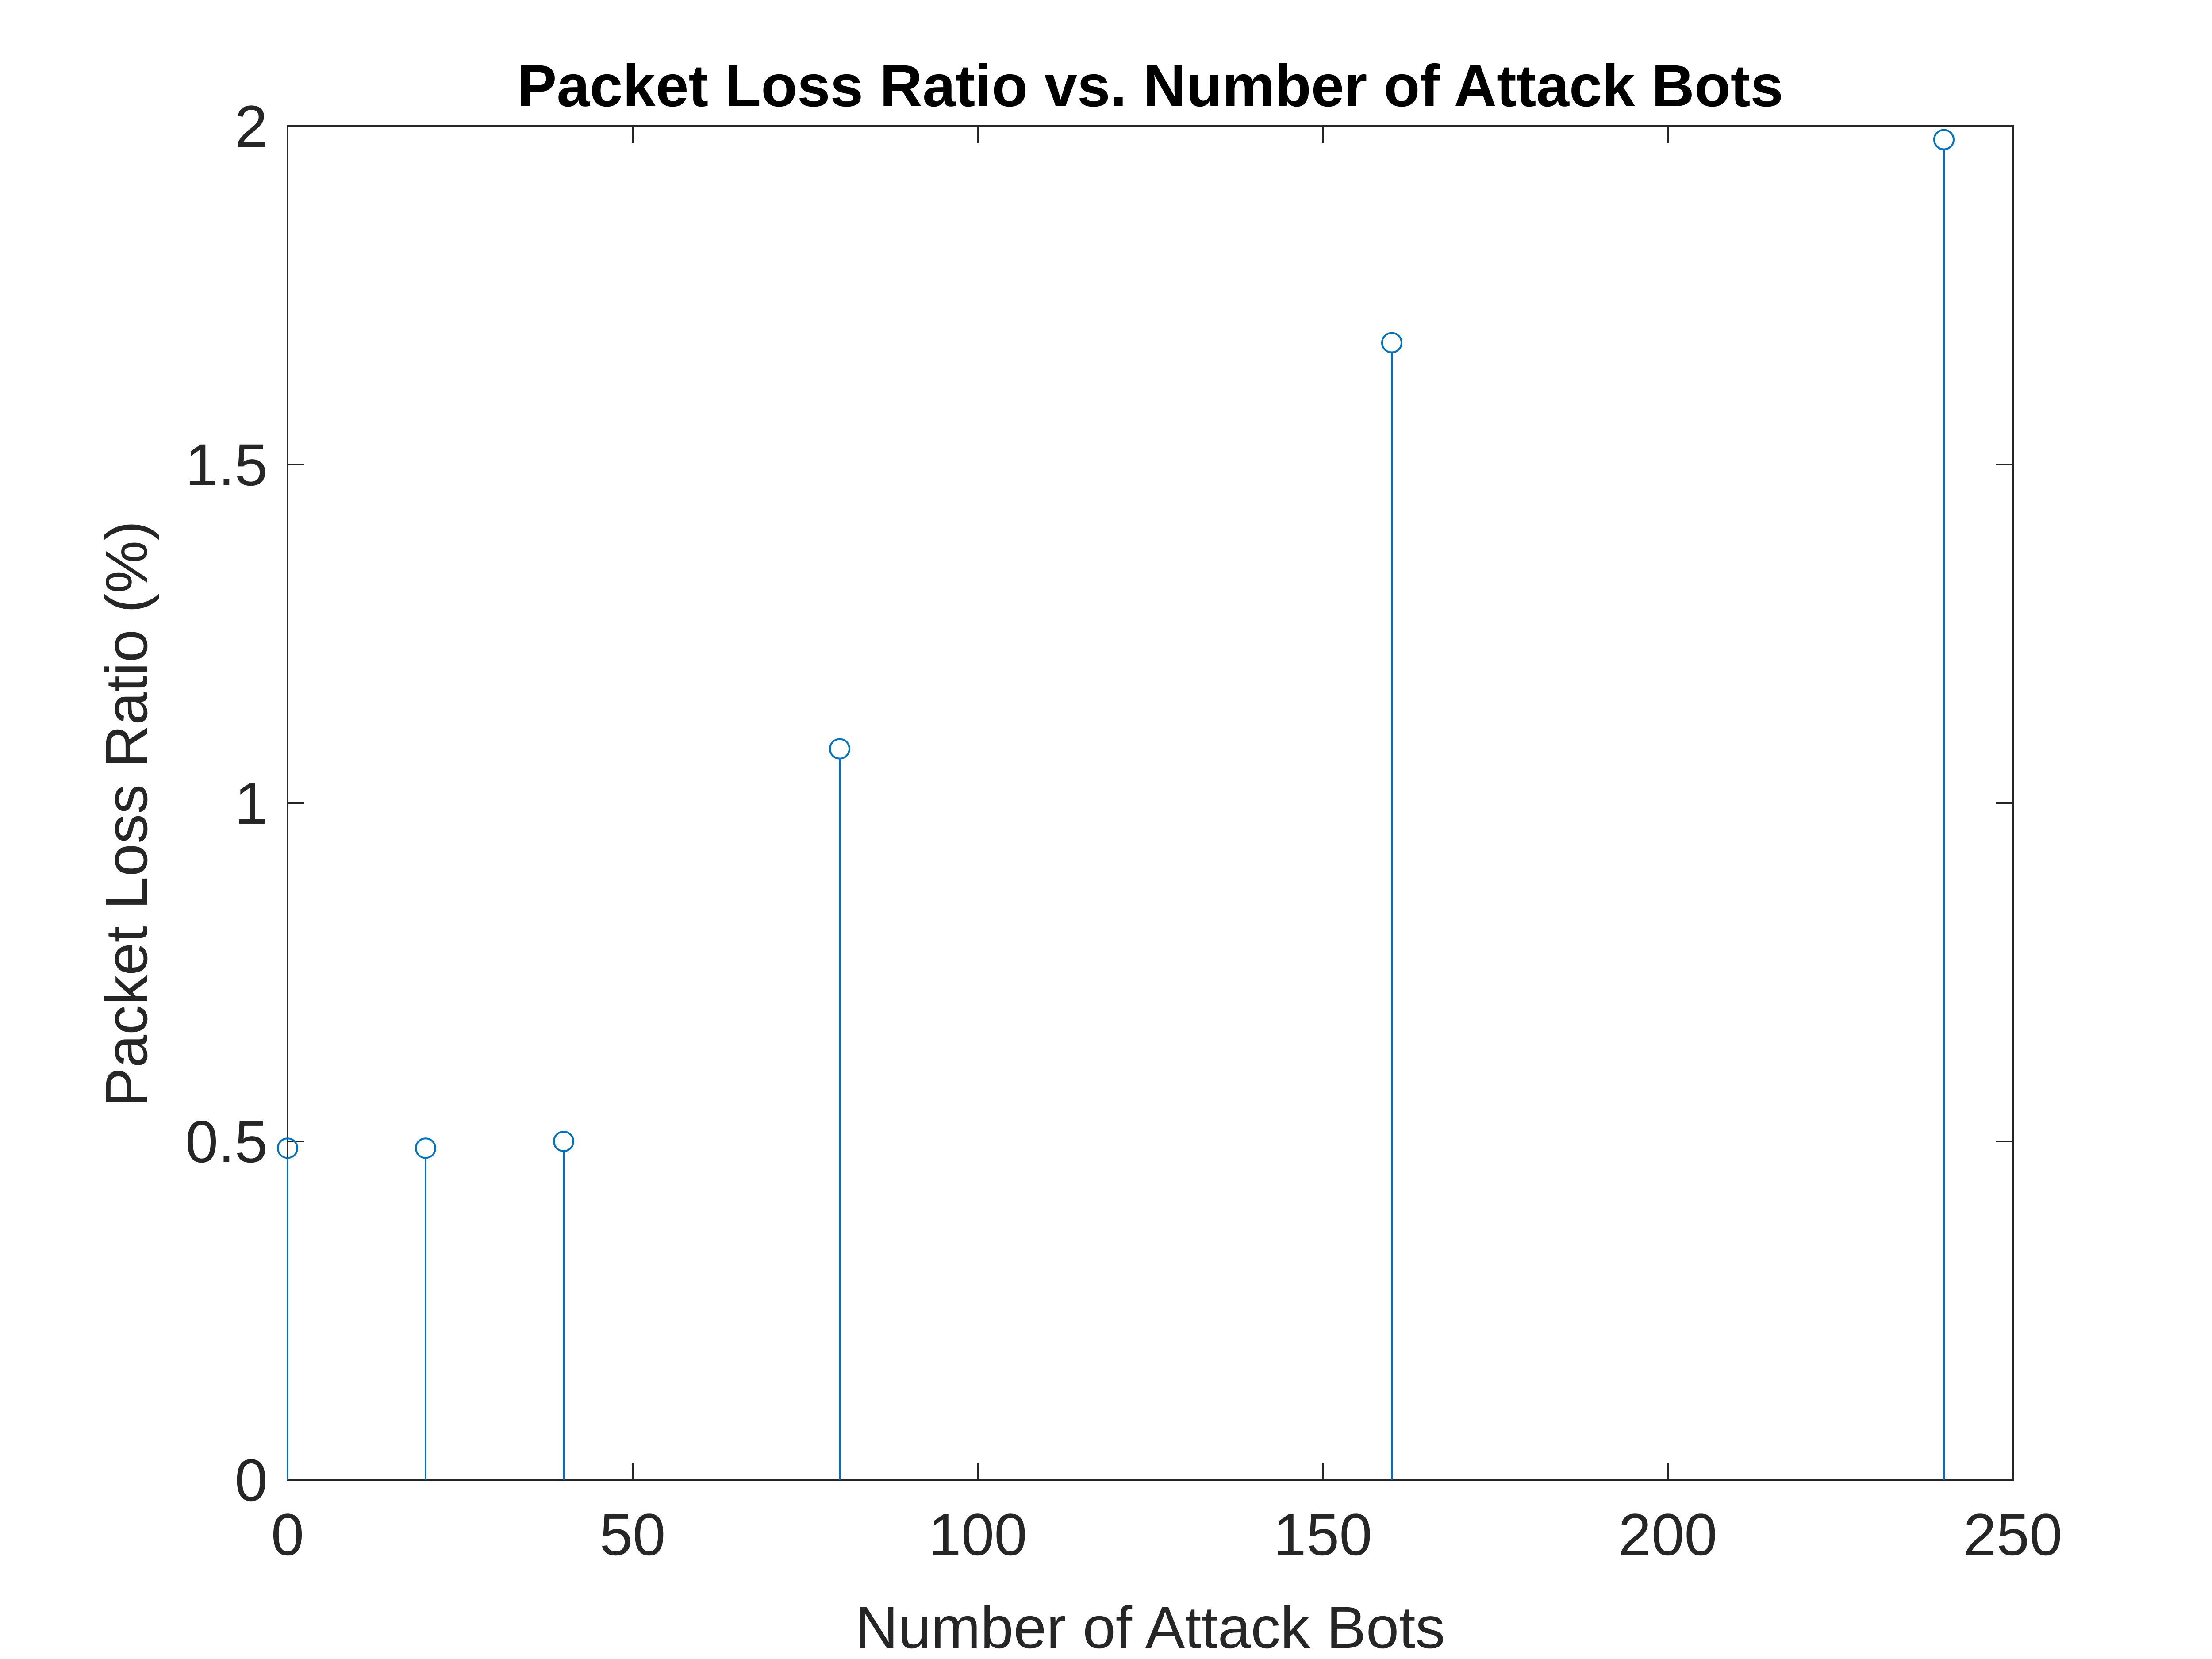 The width and height of the screenshot is (2212, 1659). What do you see at coordinates (1323, 1535) in the screenshot?
I see `x-tick-label: 150` at bounding box center [1323, 1535].